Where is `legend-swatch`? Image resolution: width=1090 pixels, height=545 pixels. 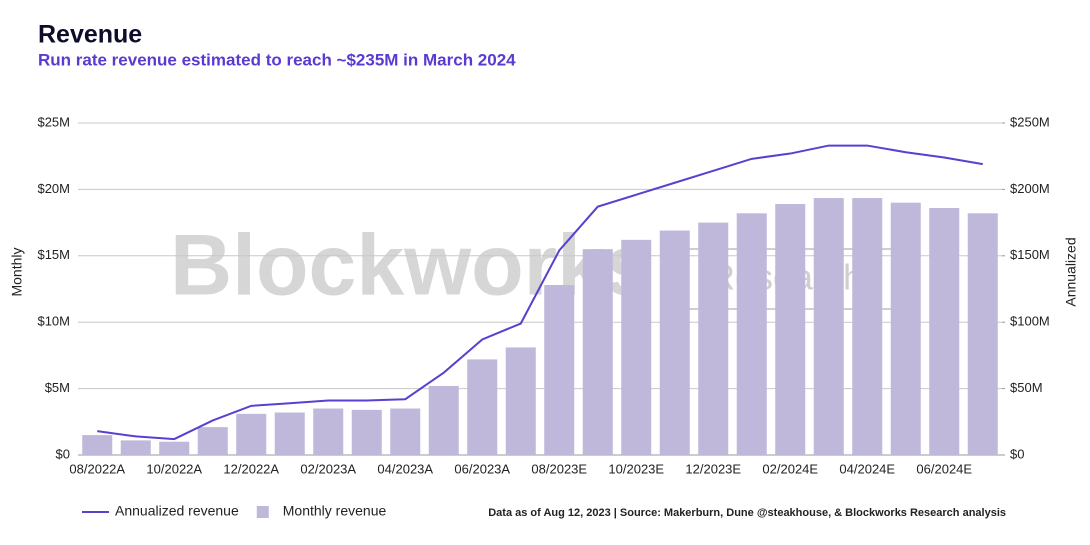
legend-swatch is located at coordinates (262, 512).